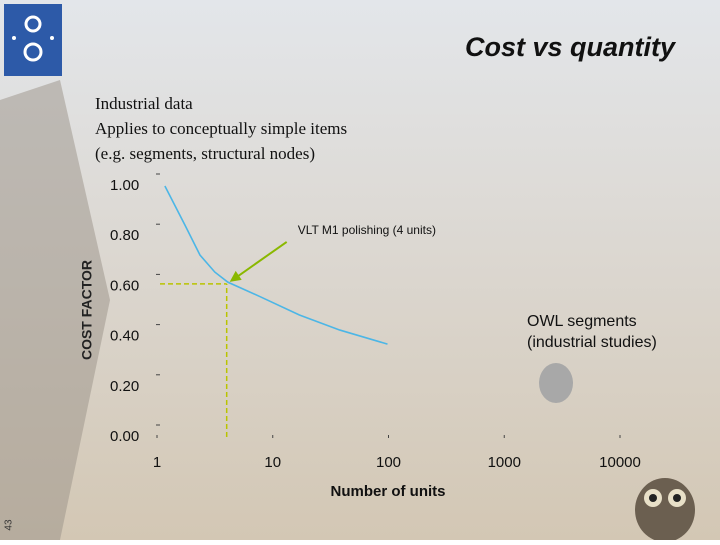 The image size is (720, 545). What do you see at coordinates (272, 462) in the screenshot?
I see `x-tick-label: 10` at bounding box center [272, 462].